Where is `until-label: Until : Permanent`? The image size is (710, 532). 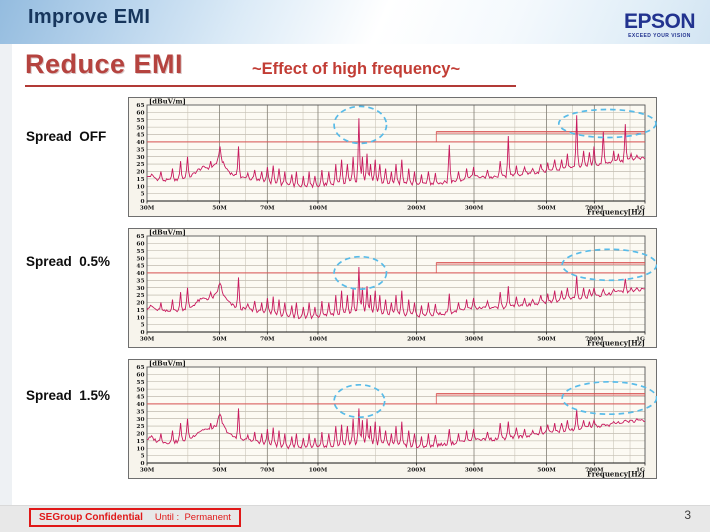
until-label: Until : Permanent is located at coordinates (192, 517).